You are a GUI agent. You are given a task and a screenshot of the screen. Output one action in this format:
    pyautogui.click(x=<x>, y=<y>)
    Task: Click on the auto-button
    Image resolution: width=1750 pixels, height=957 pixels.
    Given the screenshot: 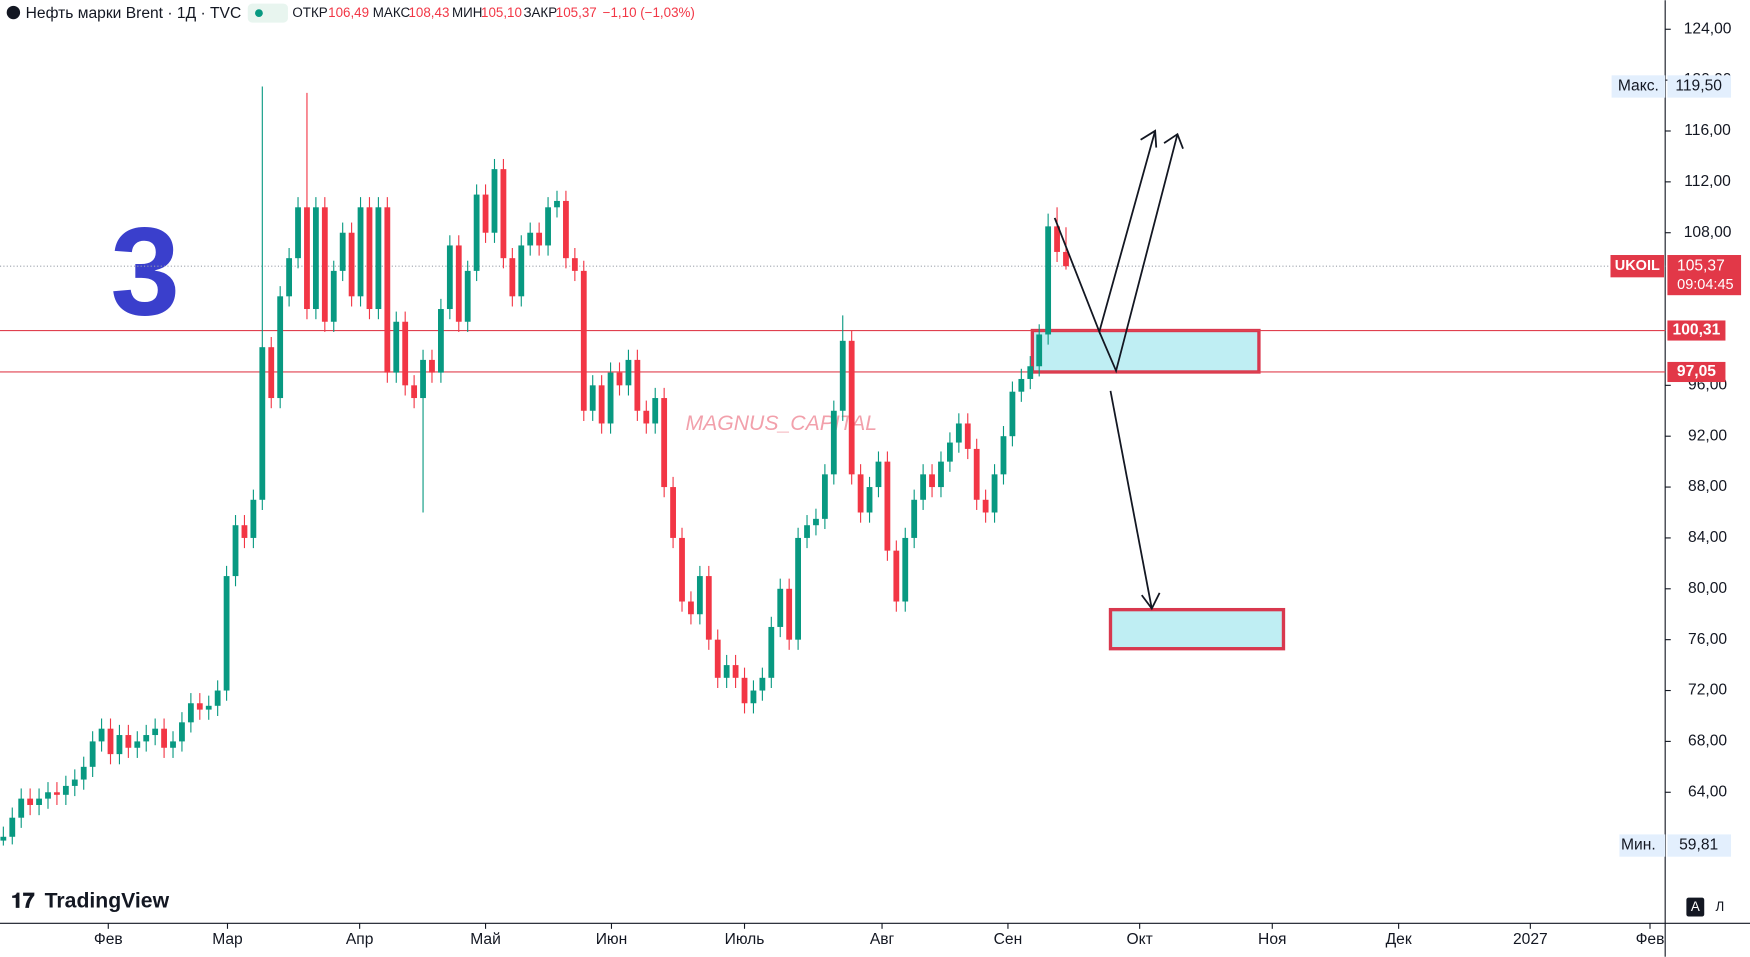 What is the action you would take?
    pyautogui.click(x=1695, y=907)
    